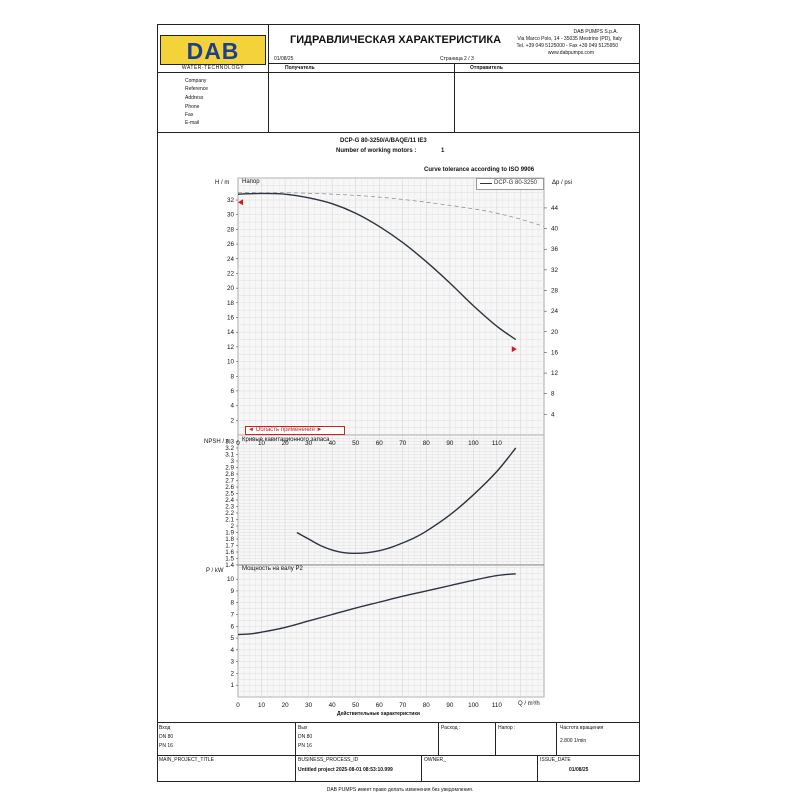 The width and height of the screenshot is (800, 800). What do you see at coordinates (231, 273) in the screenshot?
I see `head-y-tick-label: 22` at bounding box center [231, 273].